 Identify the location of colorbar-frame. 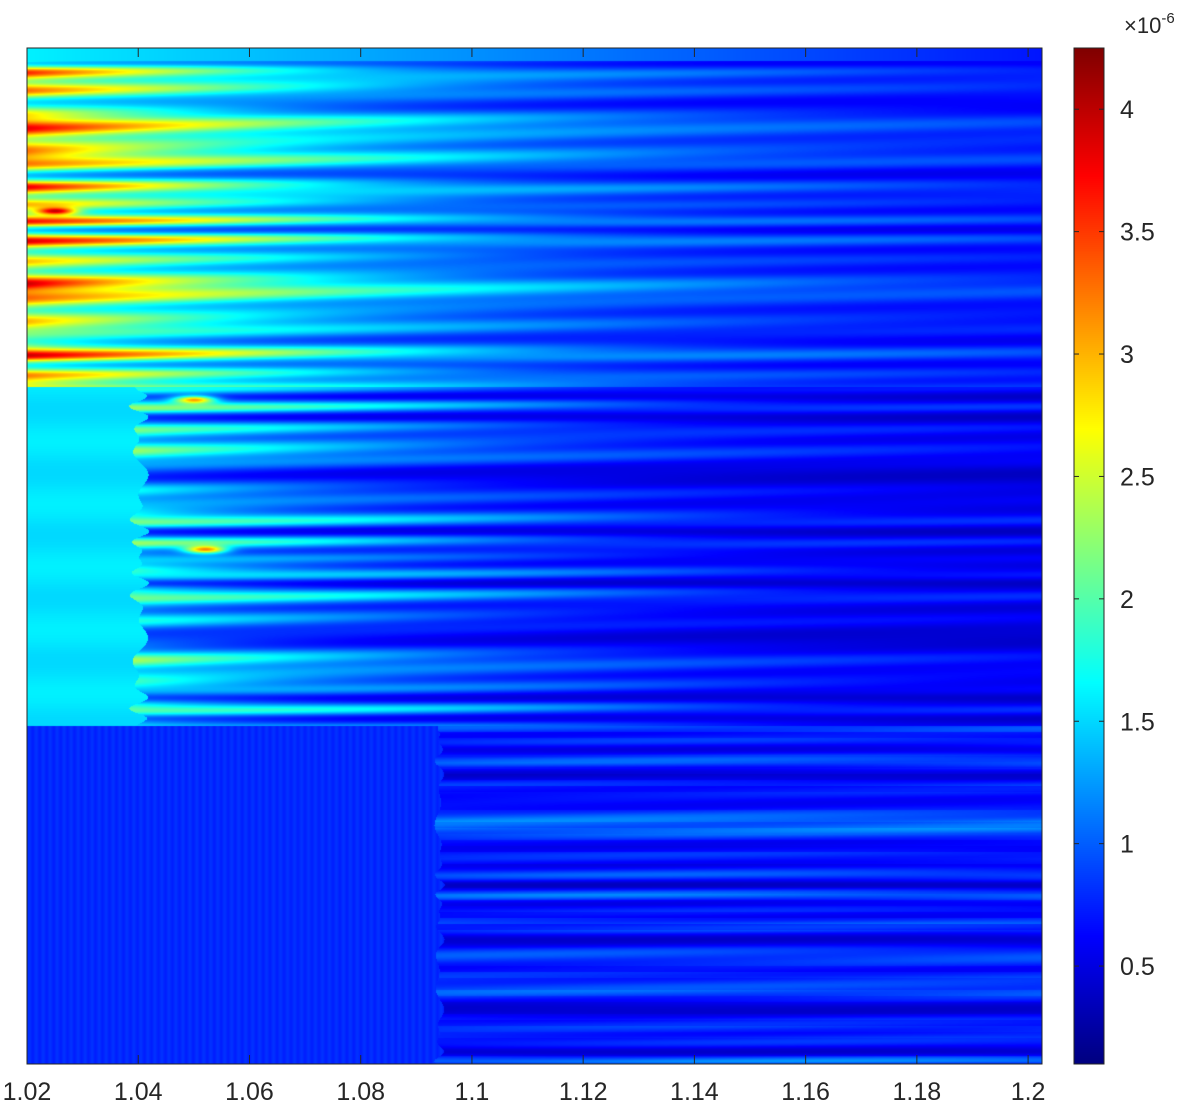
(1089, 556).